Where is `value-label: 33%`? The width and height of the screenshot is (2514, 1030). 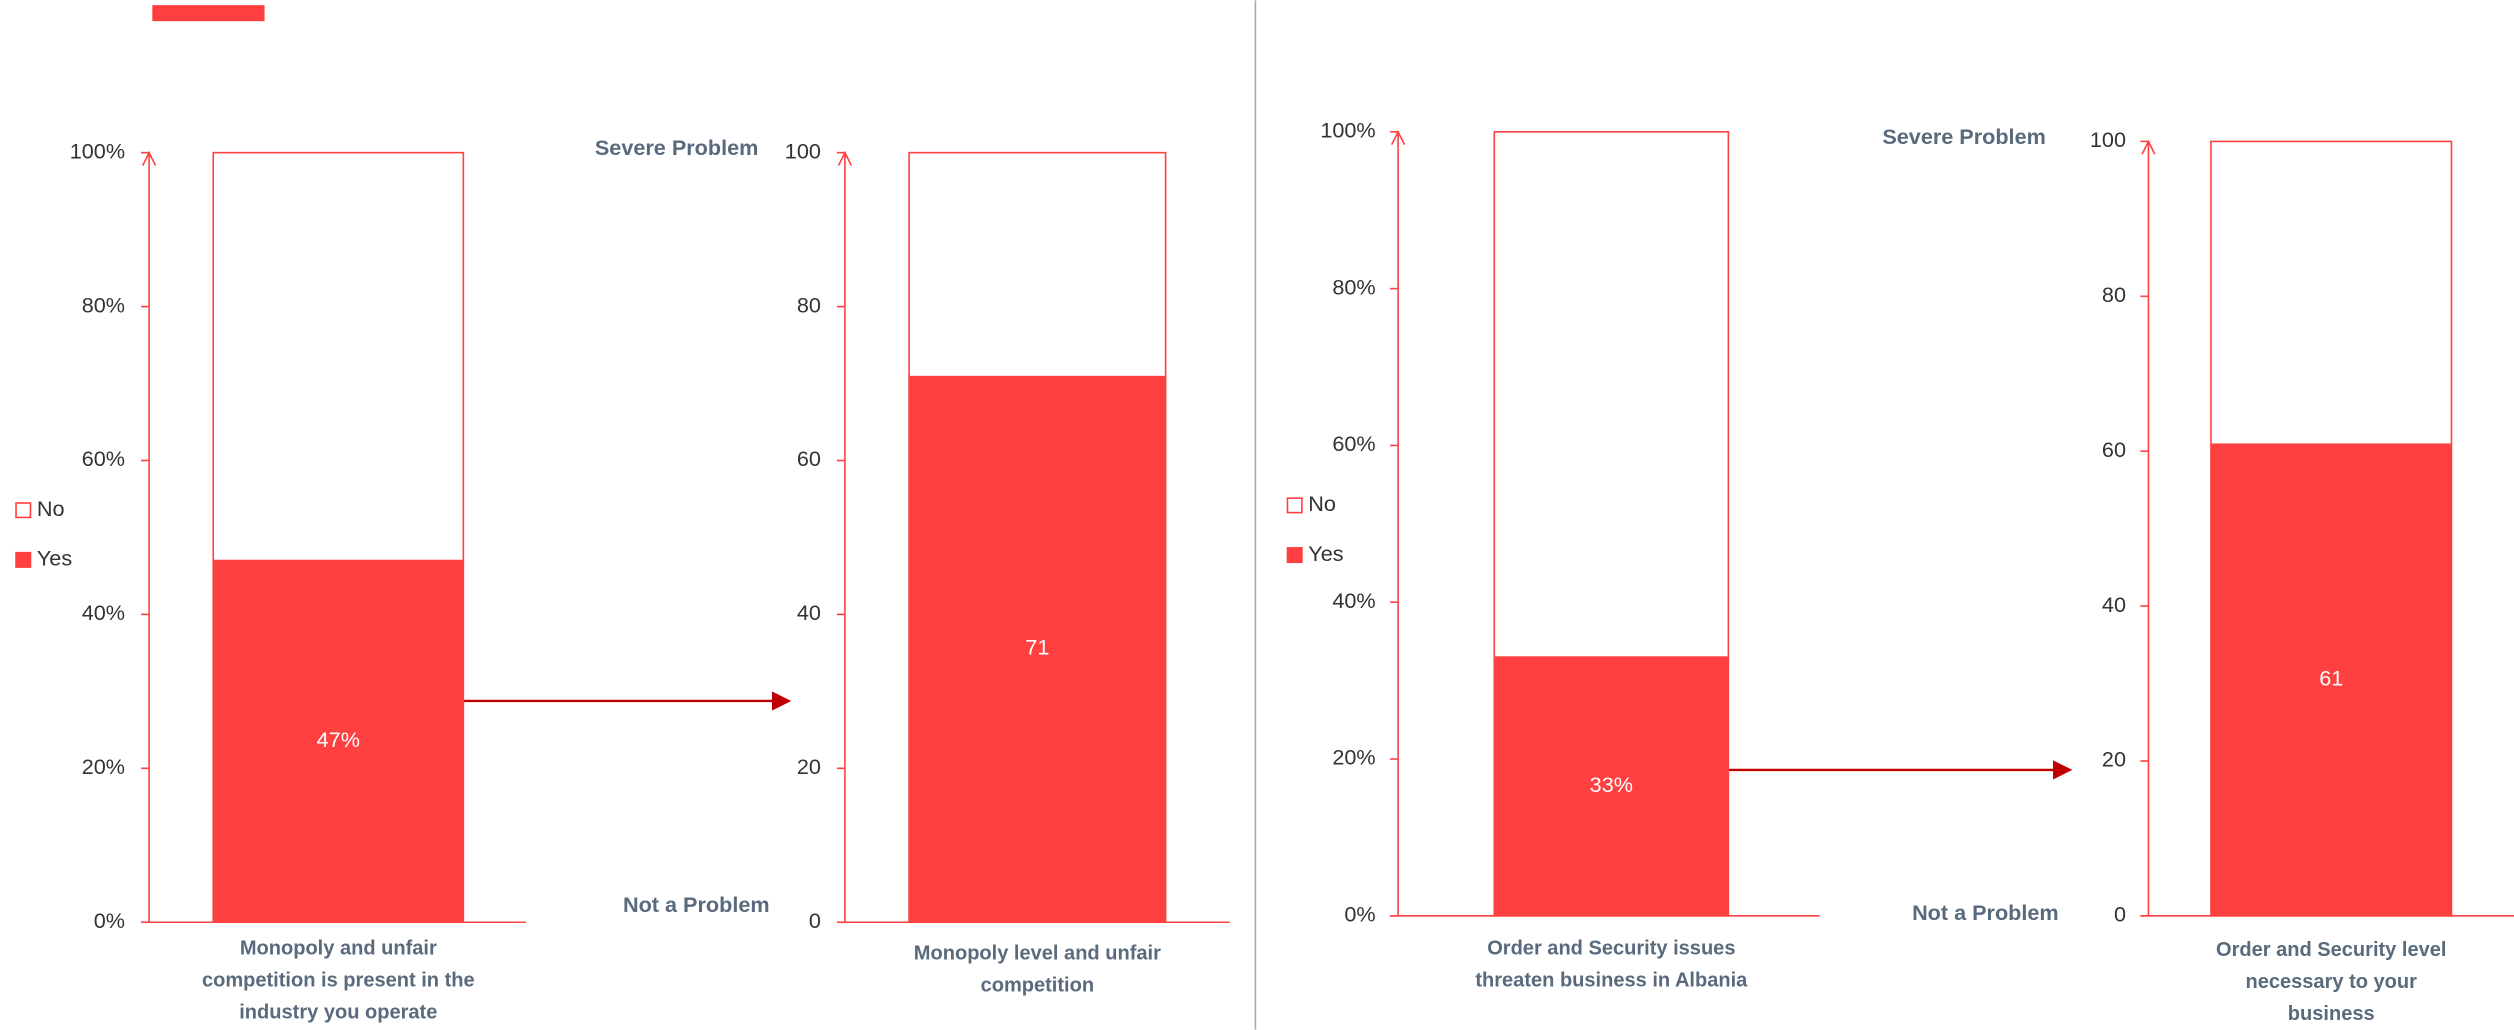
value-label: 33% is located at coordinates (1611, 784).